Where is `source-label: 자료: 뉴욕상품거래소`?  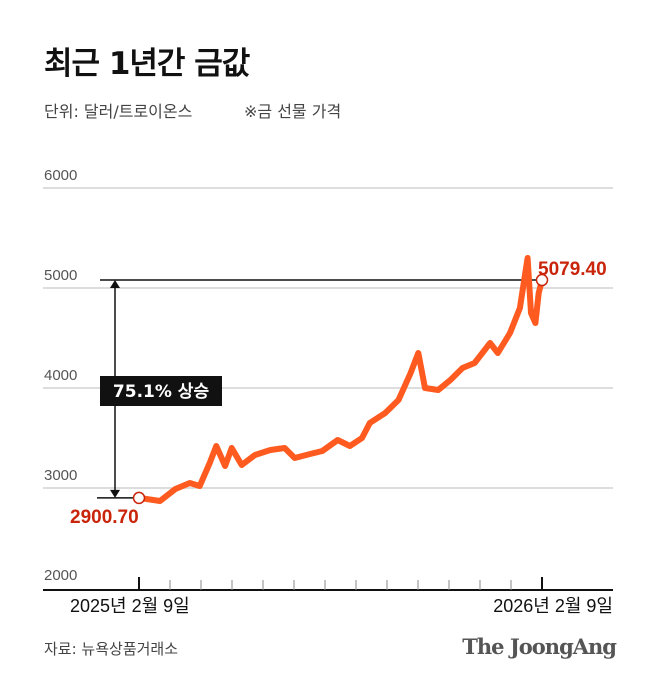
source-label: 자료: 뉴욕상품거래소 is located at coordinates (111, 649).